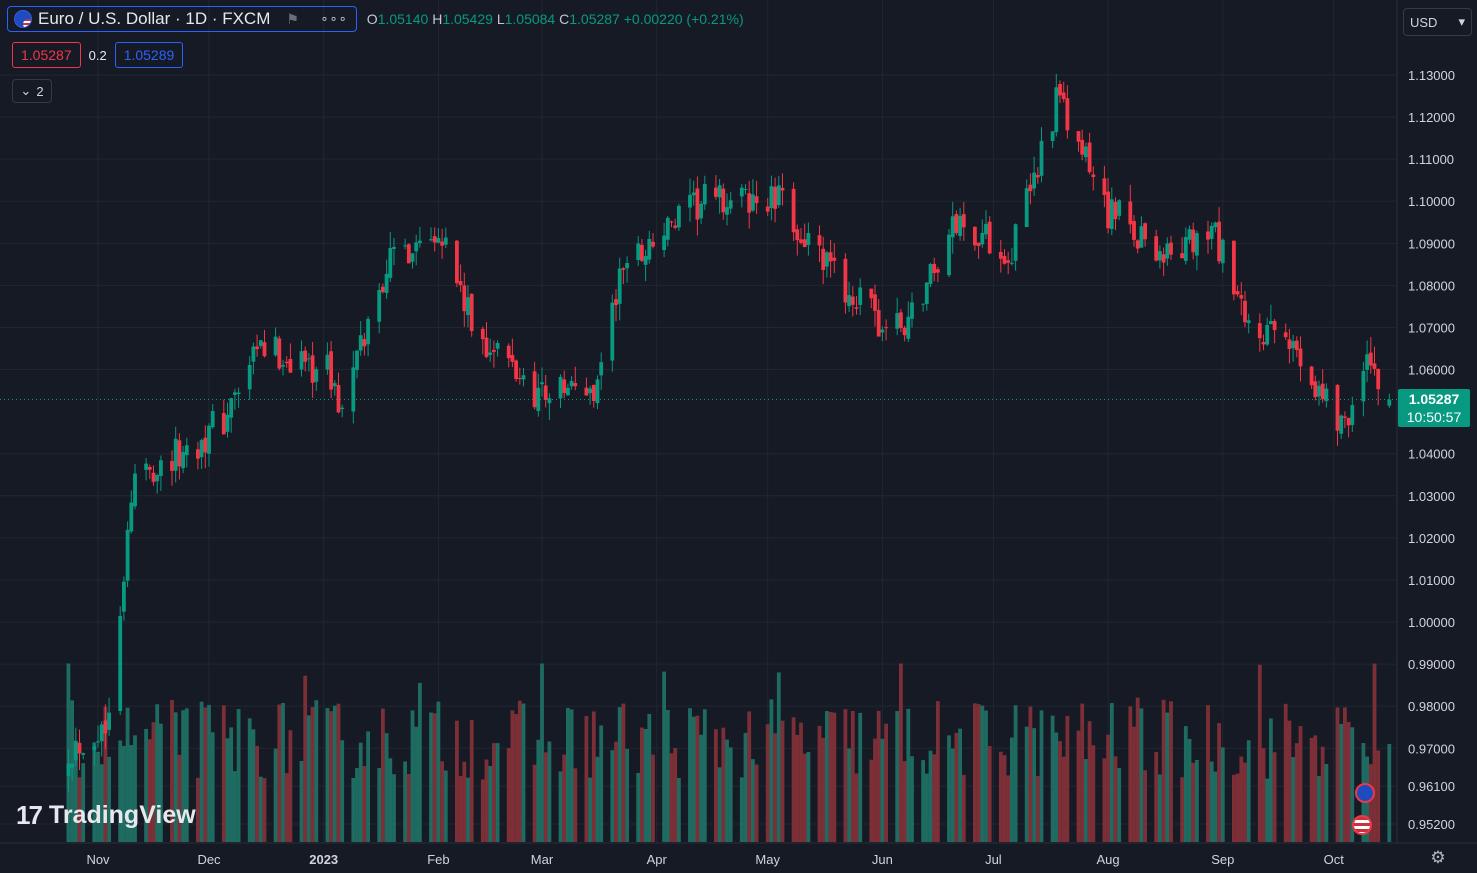  I want to click on more-options-icon: ∘∘∘, so click(334, 18).